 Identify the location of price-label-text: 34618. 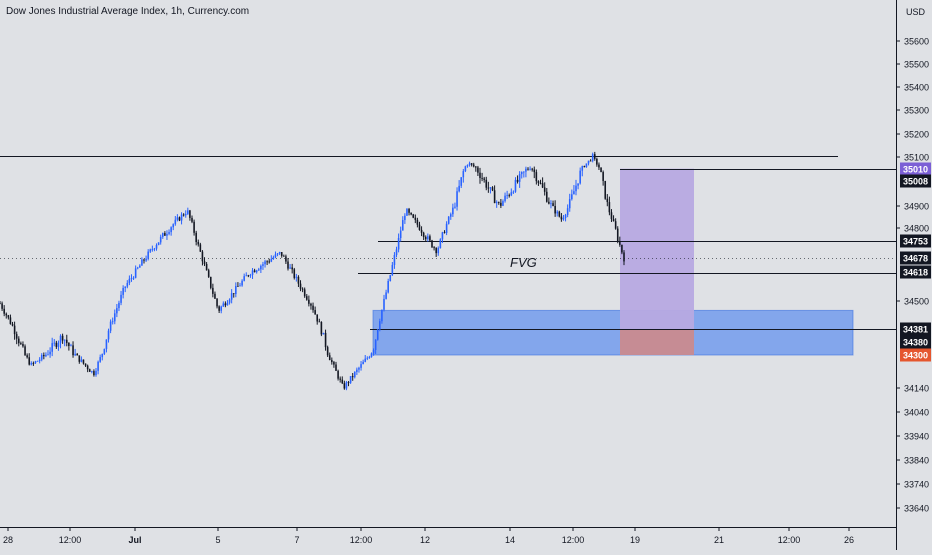
(915, 273).